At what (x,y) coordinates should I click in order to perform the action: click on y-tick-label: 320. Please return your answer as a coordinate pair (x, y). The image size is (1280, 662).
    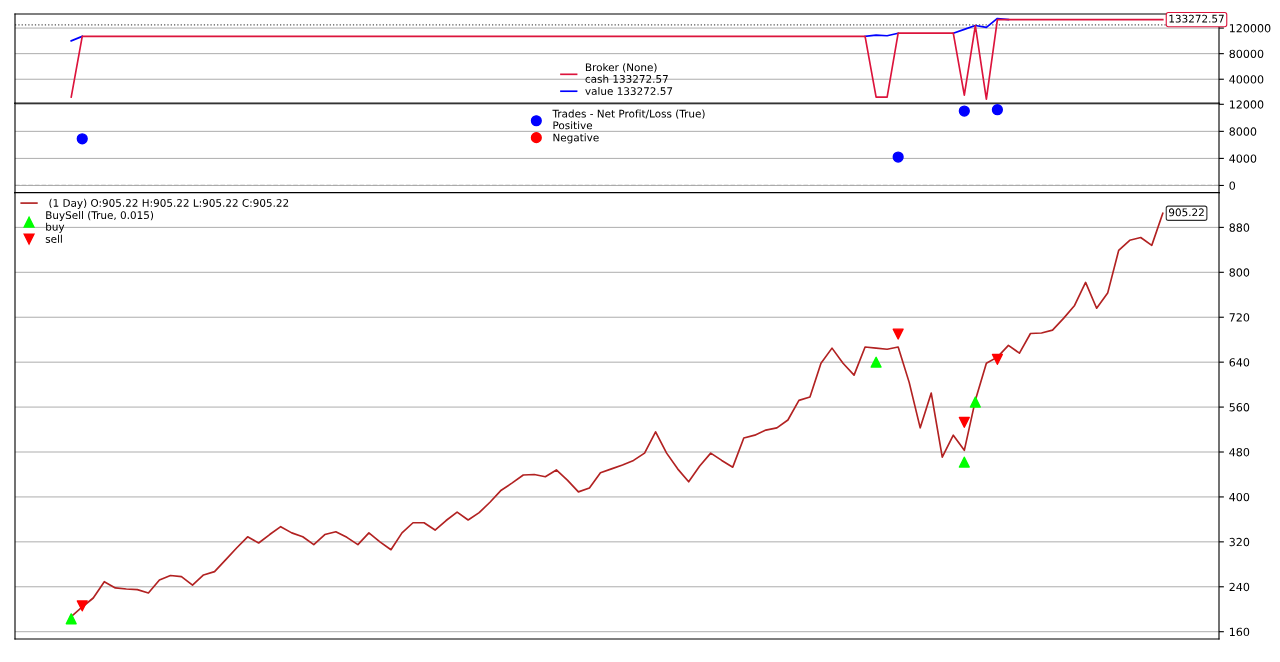
    Looking at the image, I should click on (1239, 542).